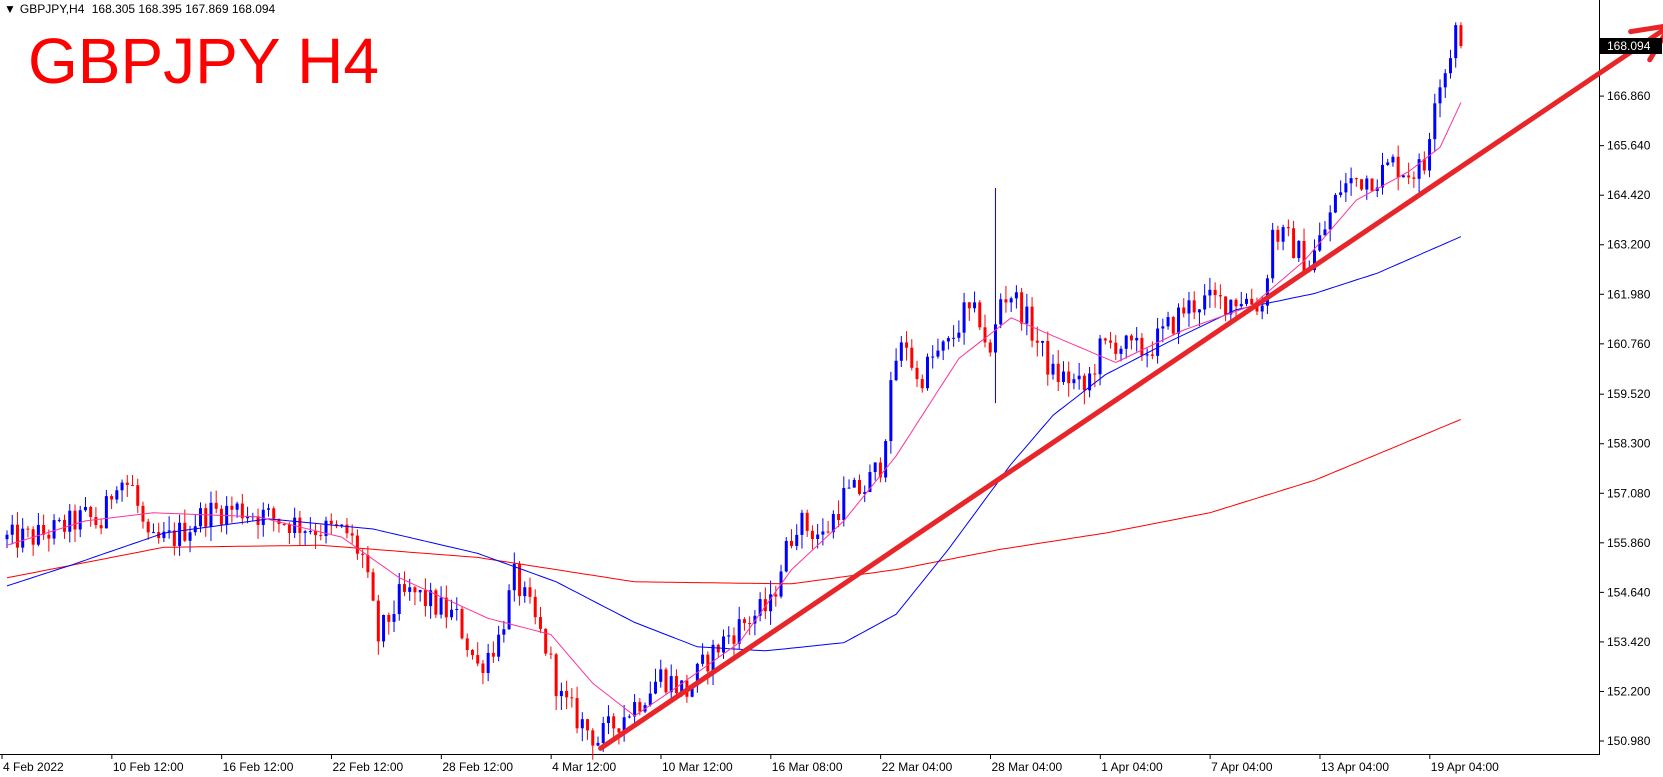 This screenshot has width=1663, height=777. What do you see at coordinates (917, 767) in the screenshot?
I see `time-tick-label: 22 Mar 04:00` at bounding box center [917, 767].